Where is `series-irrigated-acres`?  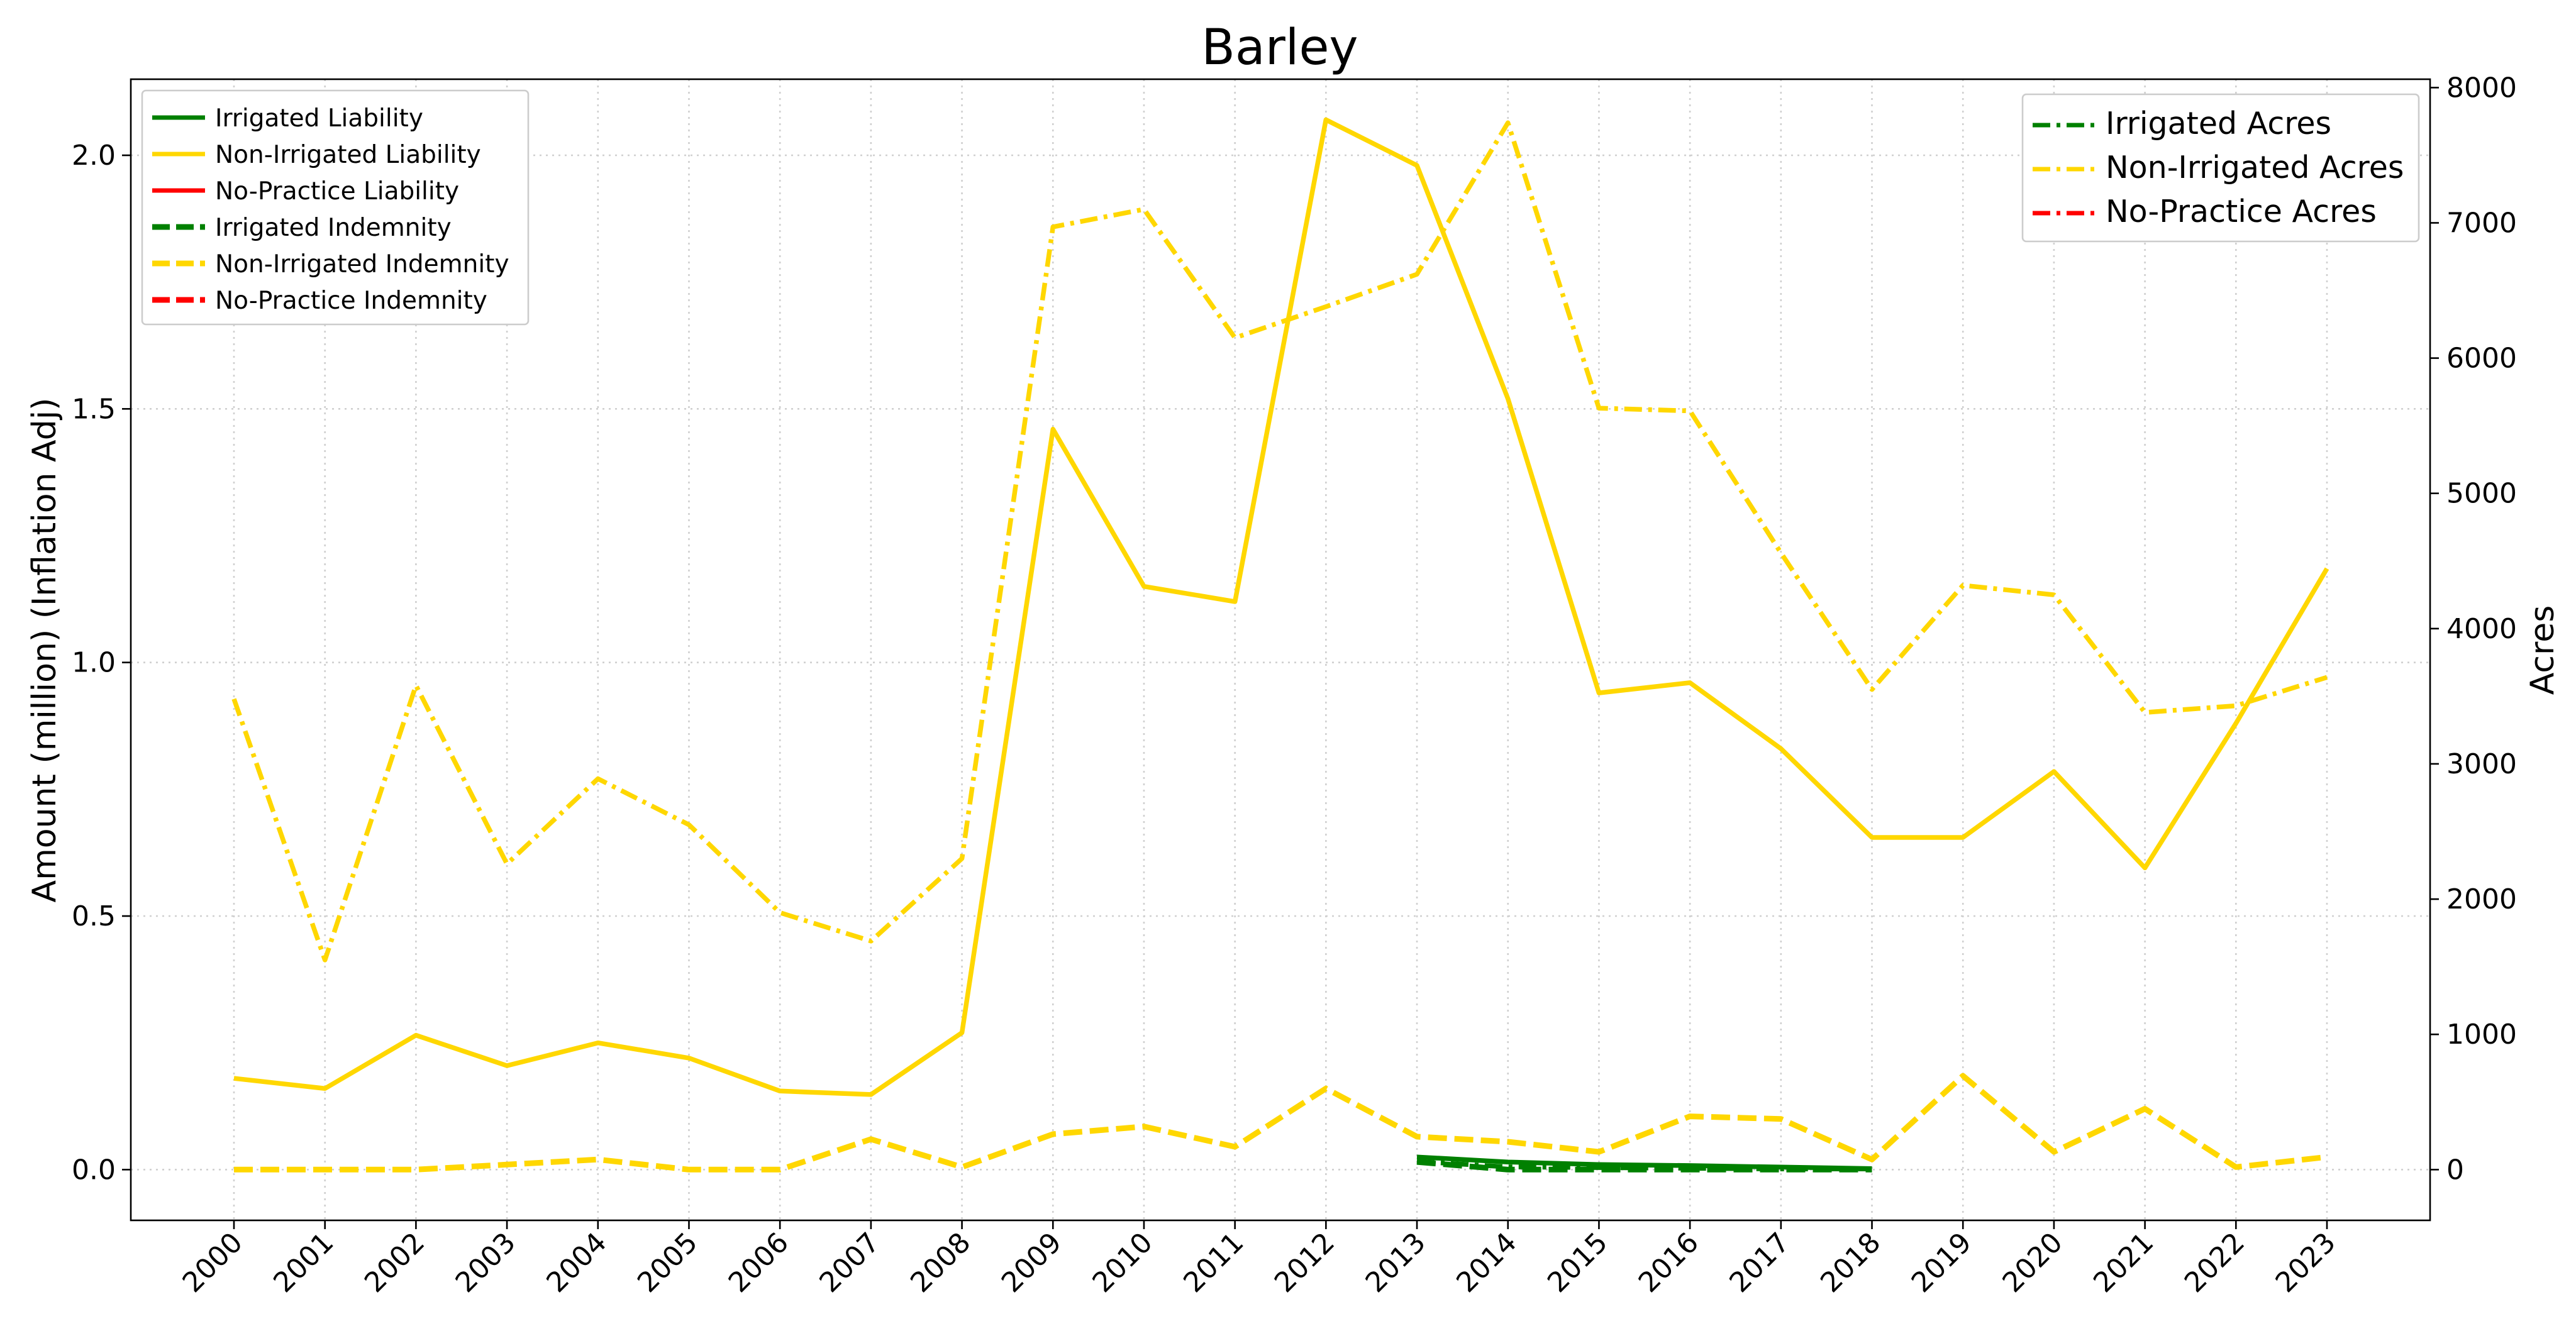
series-irrigated-acres is located at coordinates (1644, 1165).